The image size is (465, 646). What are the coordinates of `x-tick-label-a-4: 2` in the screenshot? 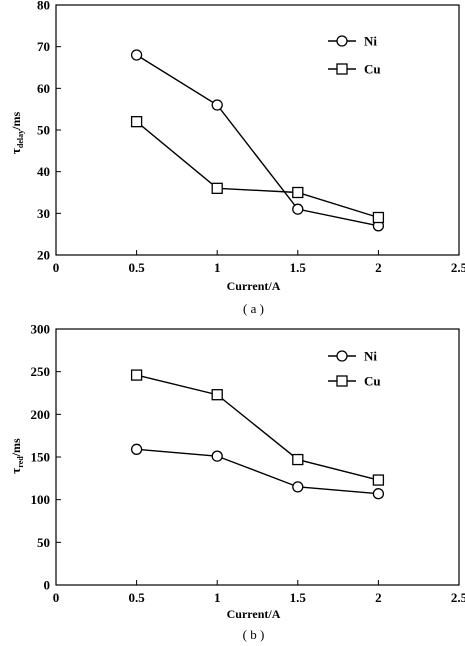 It's located at (378, 267).